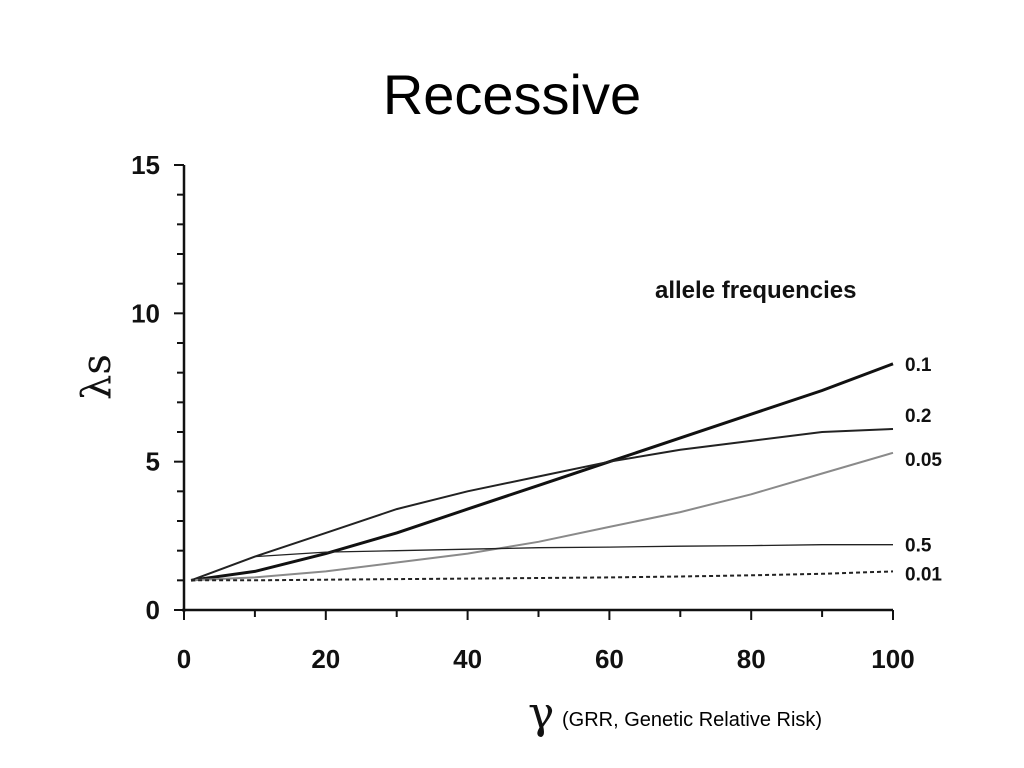  I want to click on x-tick-label: 60, so click(609, 659).